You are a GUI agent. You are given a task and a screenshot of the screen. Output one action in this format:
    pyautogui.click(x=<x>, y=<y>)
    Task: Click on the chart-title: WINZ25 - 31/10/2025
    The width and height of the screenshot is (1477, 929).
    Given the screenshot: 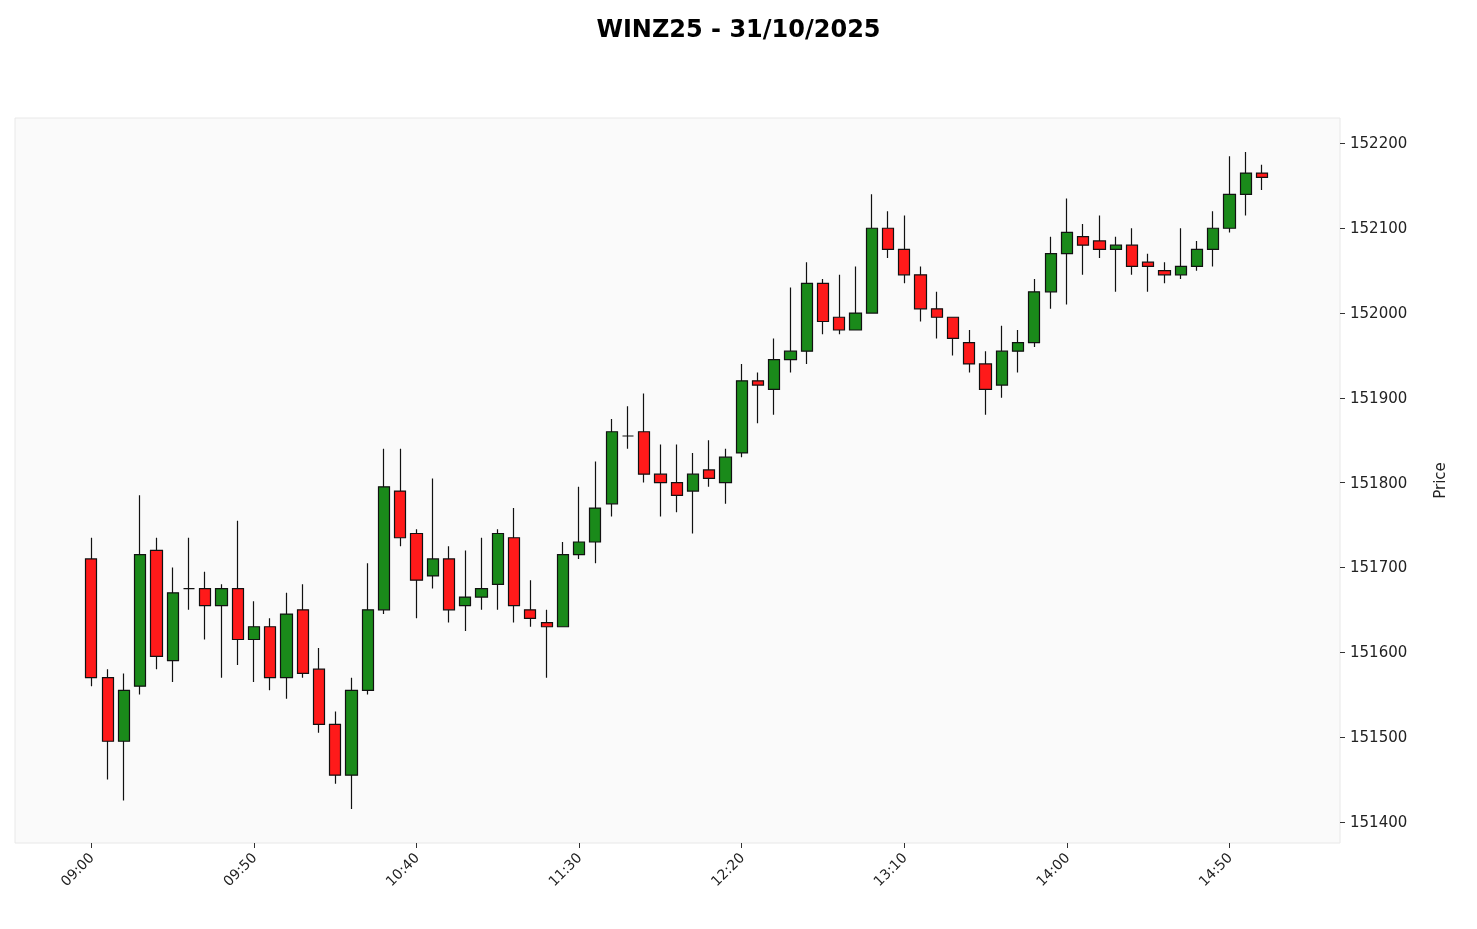 What is the action you would take?
    pyautogui.click(x=738, y=29)
    